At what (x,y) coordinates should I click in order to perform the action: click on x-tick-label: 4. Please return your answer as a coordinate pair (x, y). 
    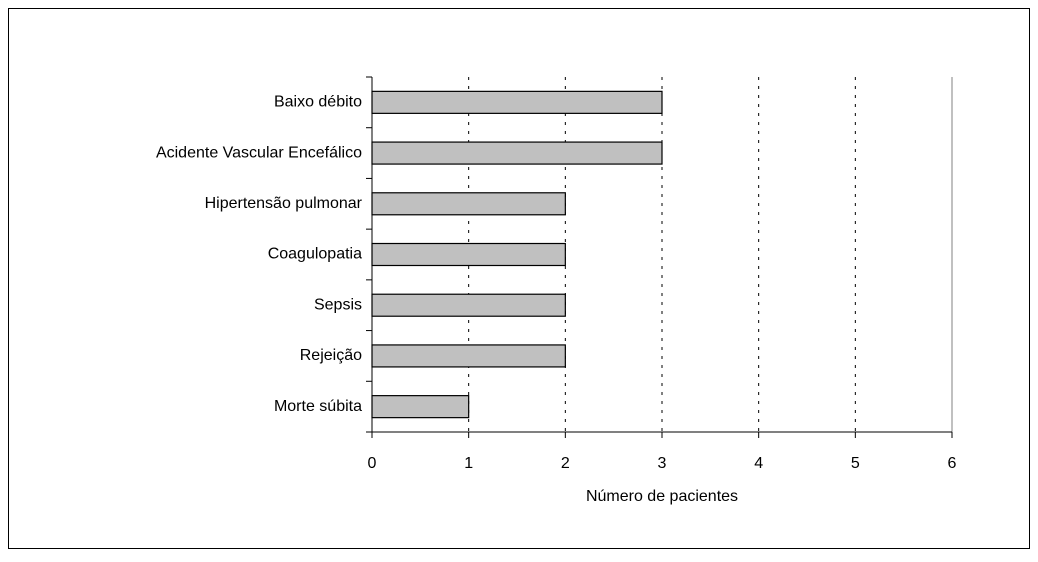
    Looking at the image, I should click on (758, 463).